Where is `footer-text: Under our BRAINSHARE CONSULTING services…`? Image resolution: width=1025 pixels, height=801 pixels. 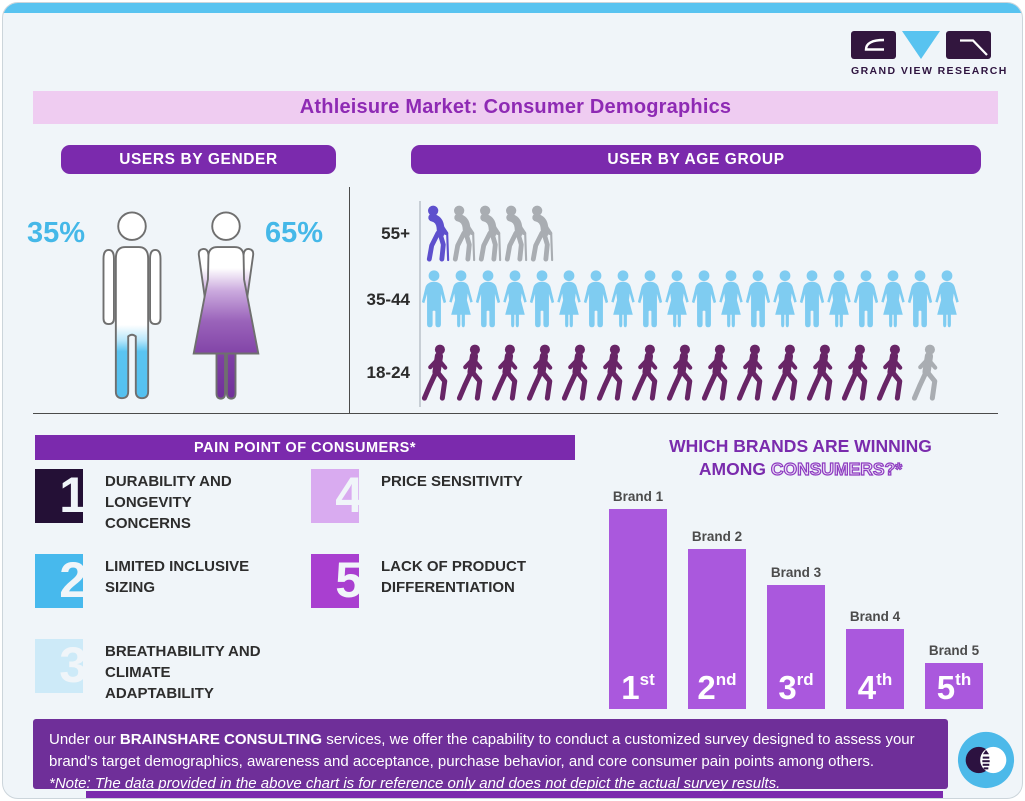
footer-text: Under our BRAINSHARE CONSULTING services… is located at coordinates (490, 751).